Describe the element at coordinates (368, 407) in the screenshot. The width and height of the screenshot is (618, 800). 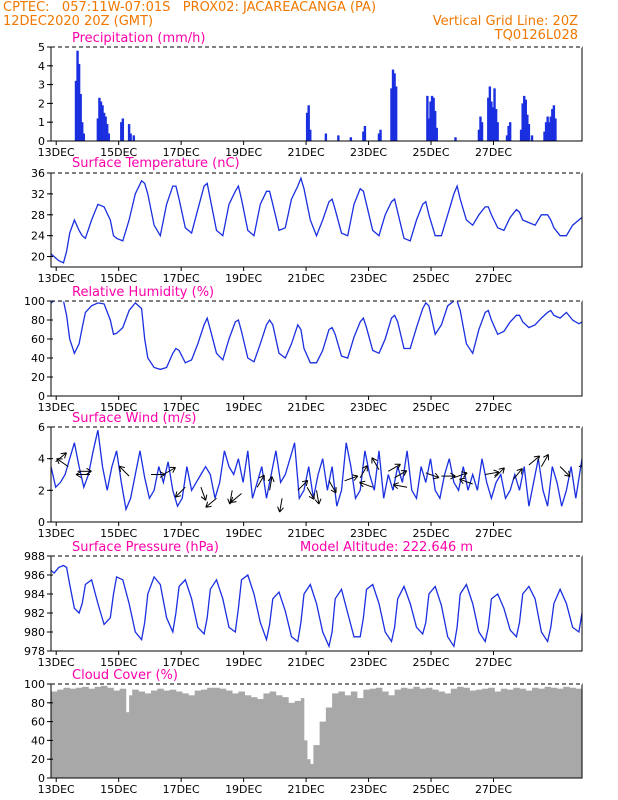
I see `x-tick-label: 23DEC` at that location.